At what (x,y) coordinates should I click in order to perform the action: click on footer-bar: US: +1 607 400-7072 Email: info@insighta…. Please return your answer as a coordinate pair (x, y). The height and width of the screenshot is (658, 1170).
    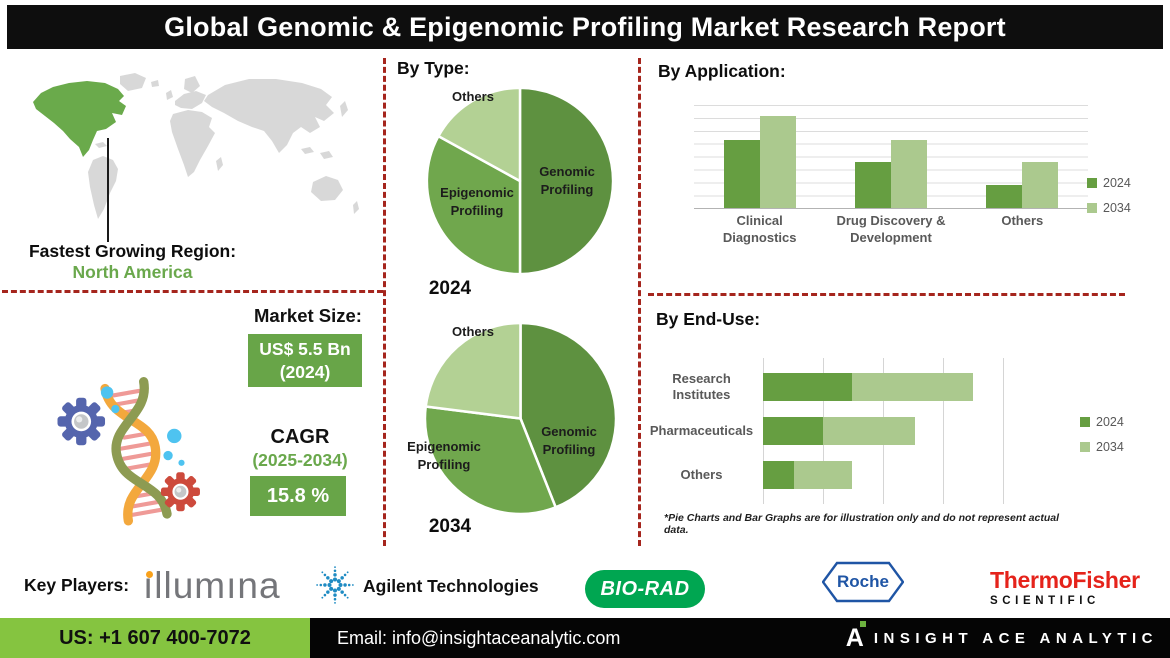
    Looking at the image, I should click on (585, 638).